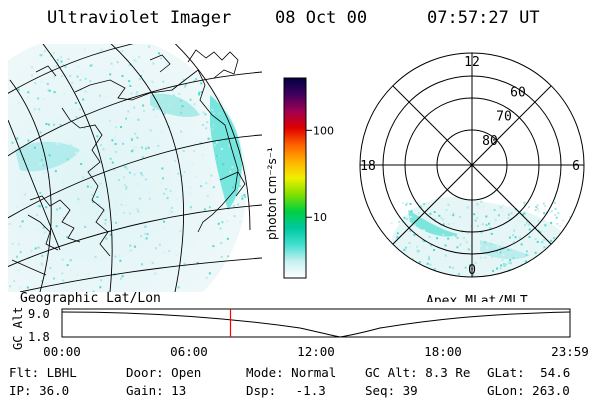 The image size is (600, 400). Describe the element at coordinates (62, 351) in the screenshot. I see `time-tick-label: 00:00` at that location.